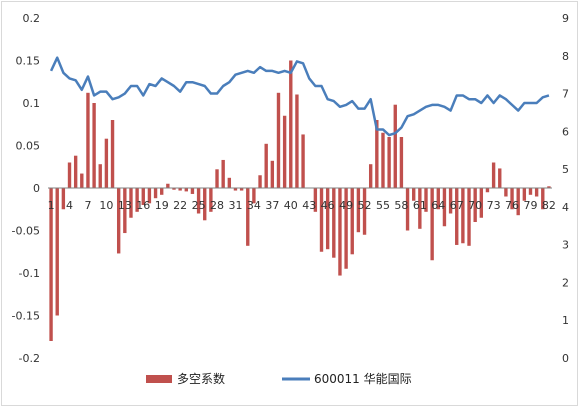  What do you see at coordinates (346, 205) in the screenshot?
I see `x-tick-label: 49` at bounding box center [346, 205].